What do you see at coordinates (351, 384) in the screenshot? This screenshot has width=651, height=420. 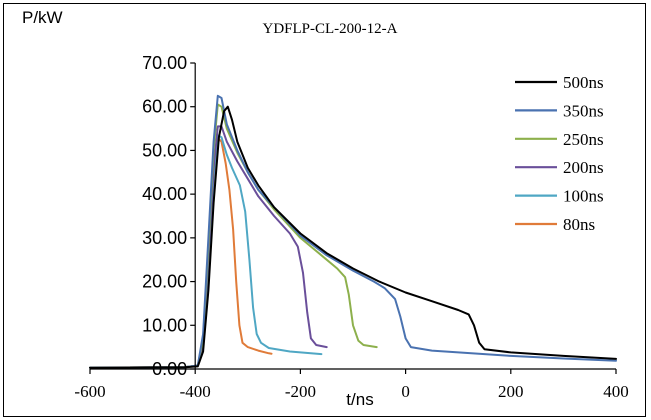 I see `x-axis: -600 -400 -200 0 200 400` at bounding box center [351, 384].